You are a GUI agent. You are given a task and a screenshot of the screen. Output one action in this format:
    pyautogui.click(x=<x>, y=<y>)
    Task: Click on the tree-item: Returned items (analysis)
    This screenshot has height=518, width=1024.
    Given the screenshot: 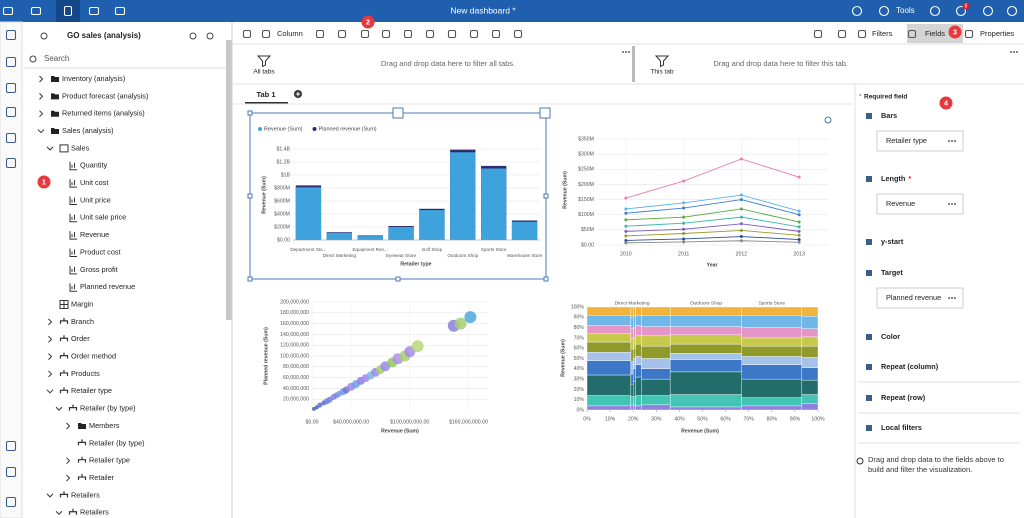 What is the action you would take?
    pyautogui.click(x=103, y=113)
    